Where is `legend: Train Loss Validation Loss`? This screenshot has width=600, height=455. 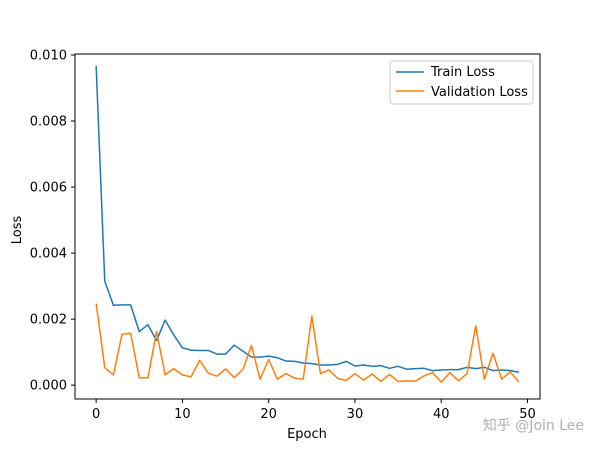
legend: Train Loss Validation Loss is located at coordinates (461, 82).